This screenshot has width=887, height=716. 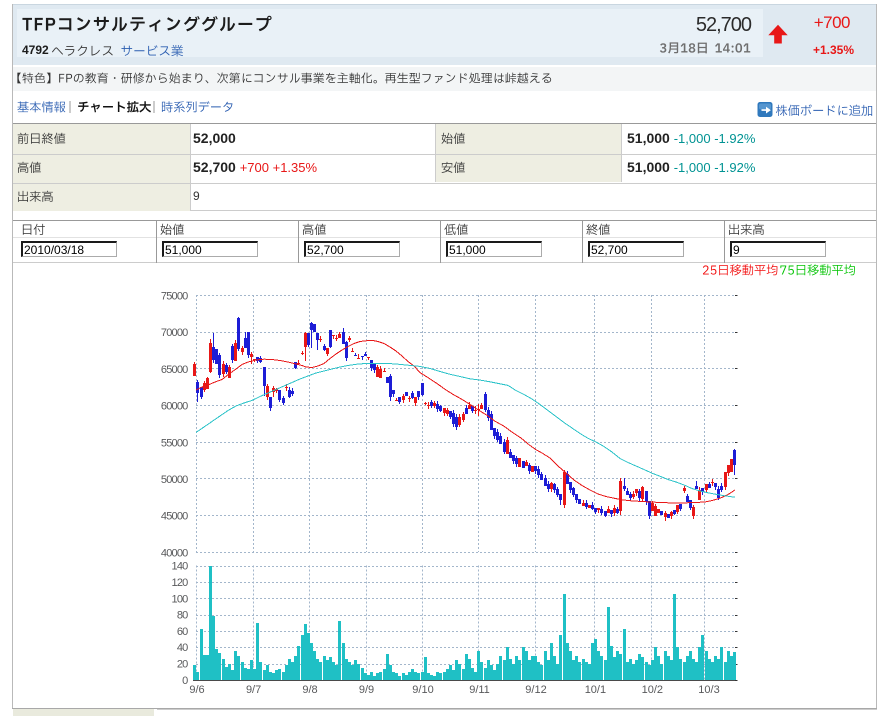 What do you see at coordinates (174, 407) in the screenshot?
I see `svg-text: 60000` at bounding box center [174, 407].